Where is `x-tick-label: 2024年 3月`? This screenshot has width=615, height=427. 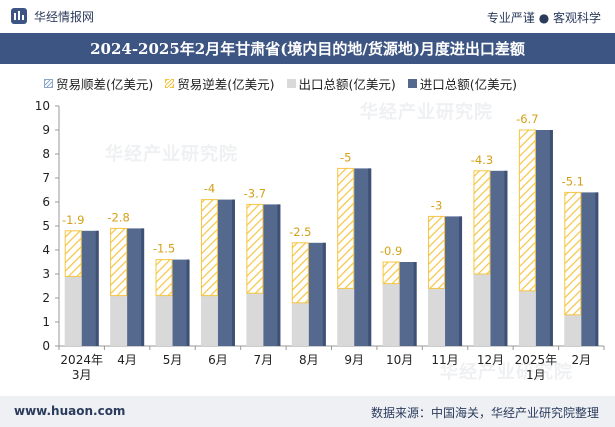 x-tick-label: 2024年 3月 is located at coordinates (81, 367).